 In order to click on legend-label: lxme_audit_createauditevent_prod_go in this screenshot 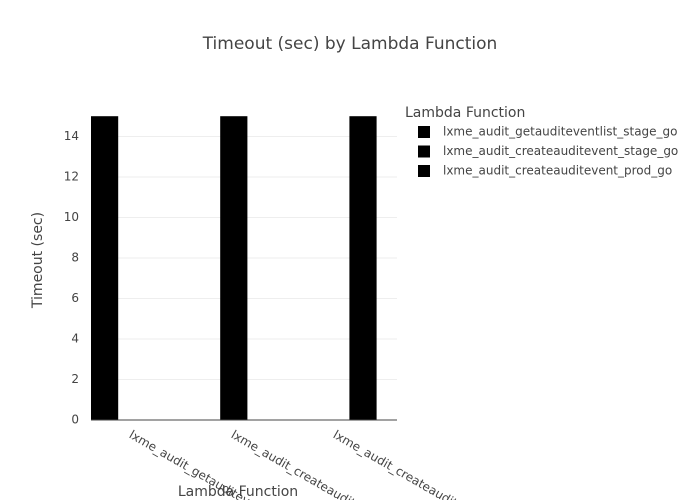, I will do `click(557, 171)`.